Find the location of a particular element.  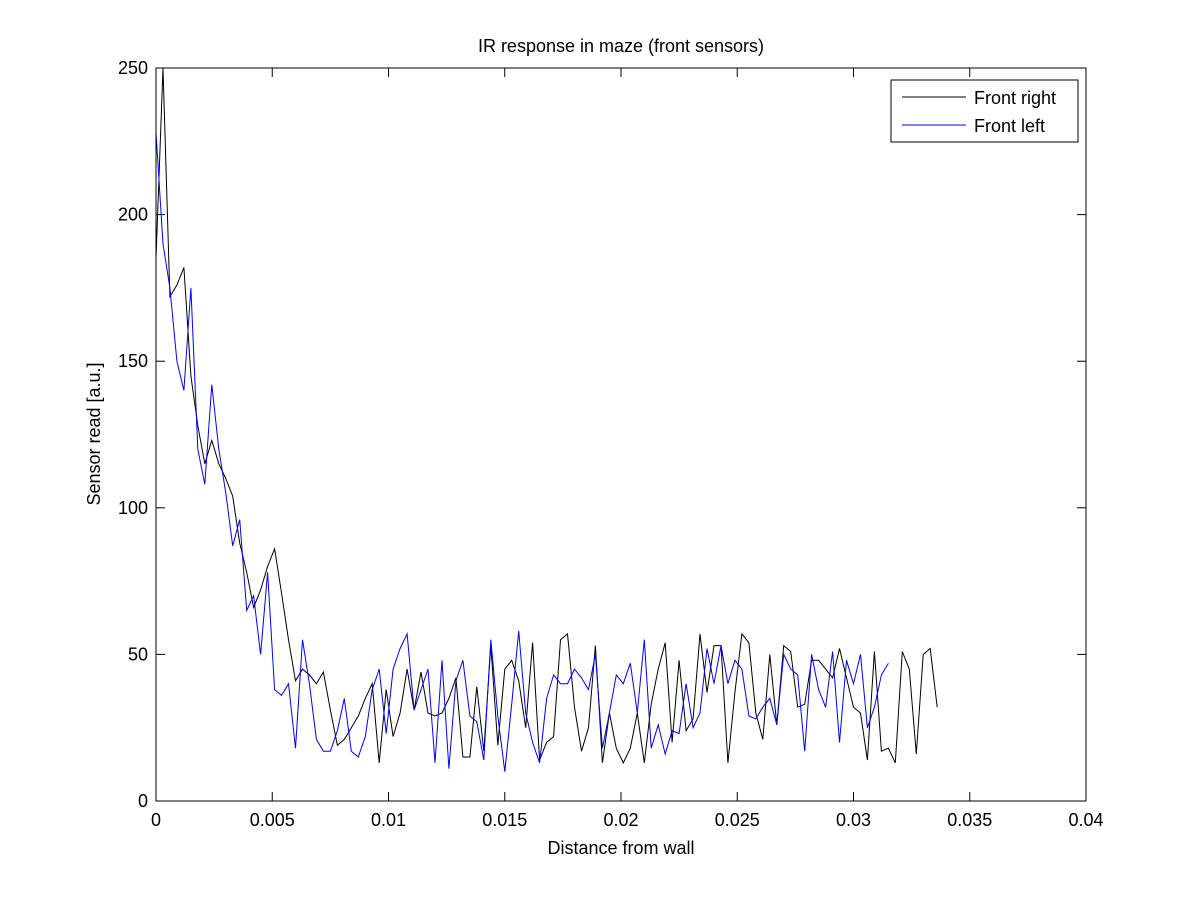

x-tick-label-0: 0 is located at coordinates (156, 820).